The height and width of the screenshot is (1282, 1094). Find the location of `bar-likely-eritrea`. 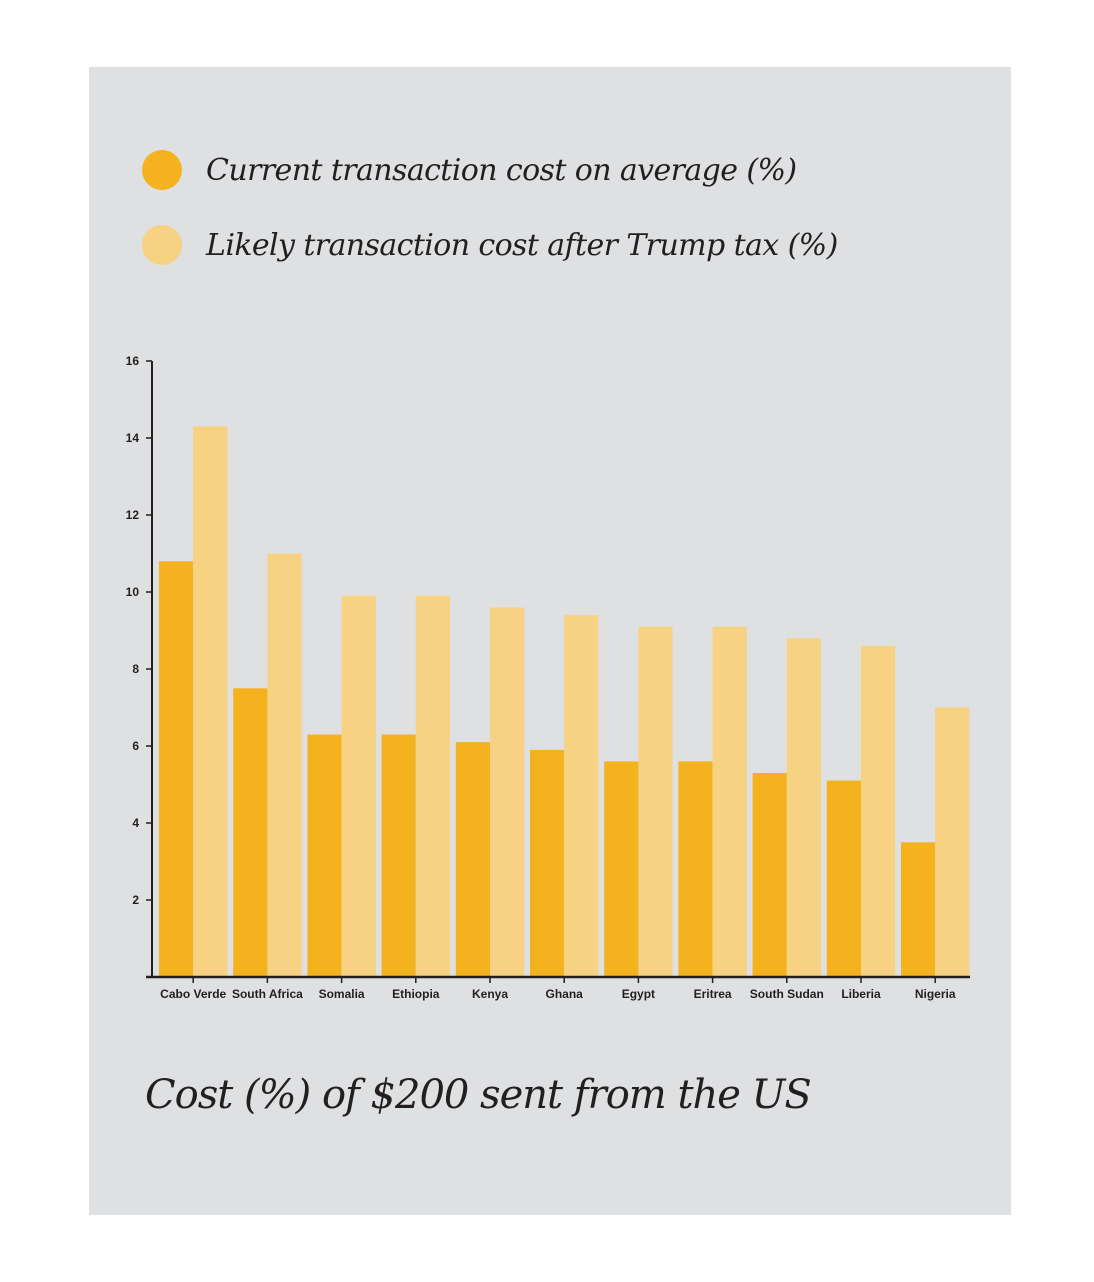

bar-likely-eritrea is located at coordinates (729, 801).